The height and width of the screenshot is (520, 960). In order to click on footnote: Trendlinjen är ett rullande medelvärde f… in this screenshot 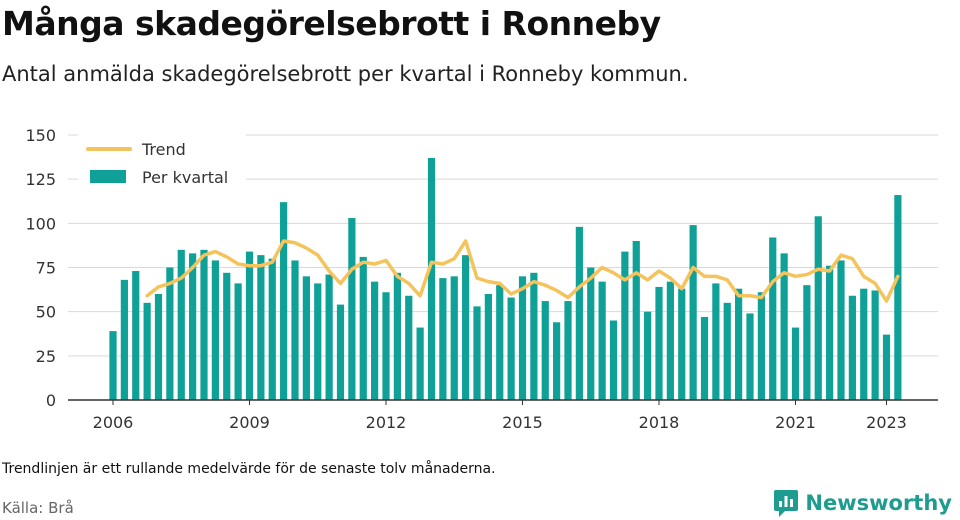, I will do `click(249, 469)`.